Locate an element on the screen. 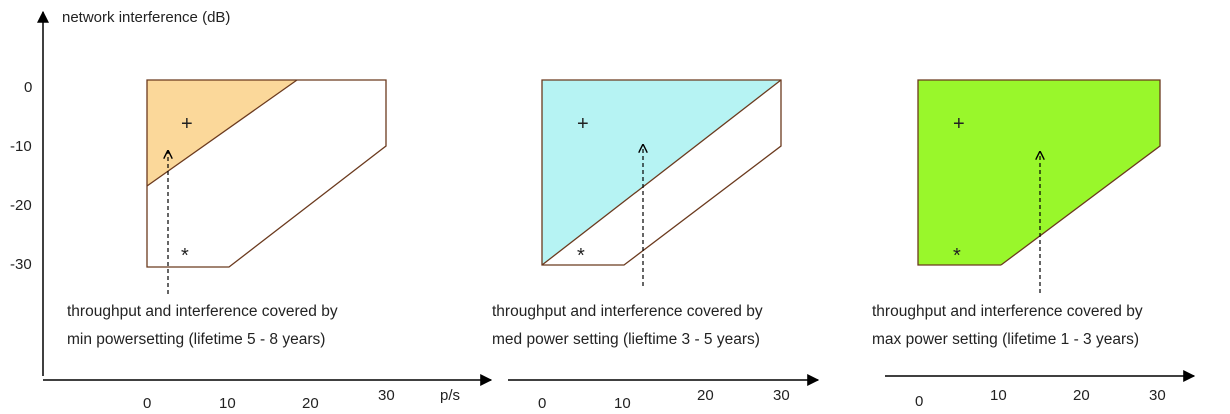 The height and width of the screenshot is (414, 1230). y-tick-minus-20: -20 is located at coordinates (21, 205).